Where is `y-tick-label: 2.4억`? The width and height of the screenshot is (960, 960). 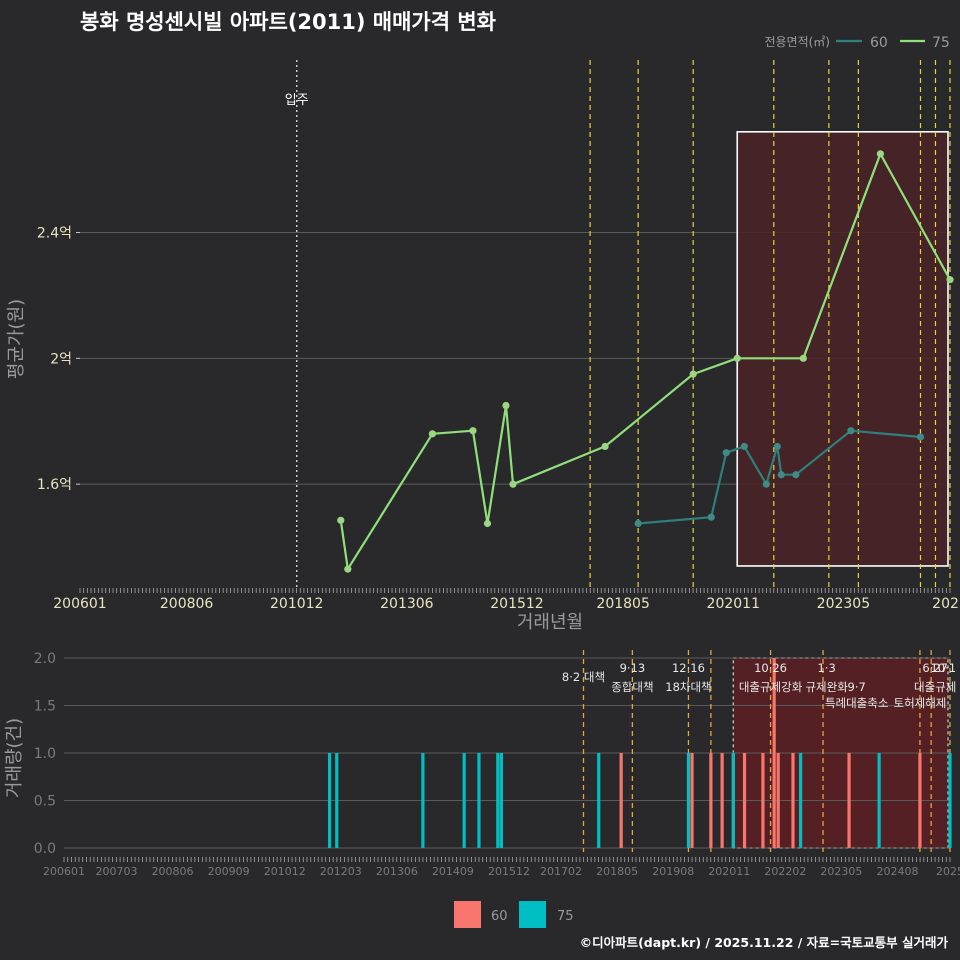
y-tick-label: 2.4억 is located at coordinates (54, 233).